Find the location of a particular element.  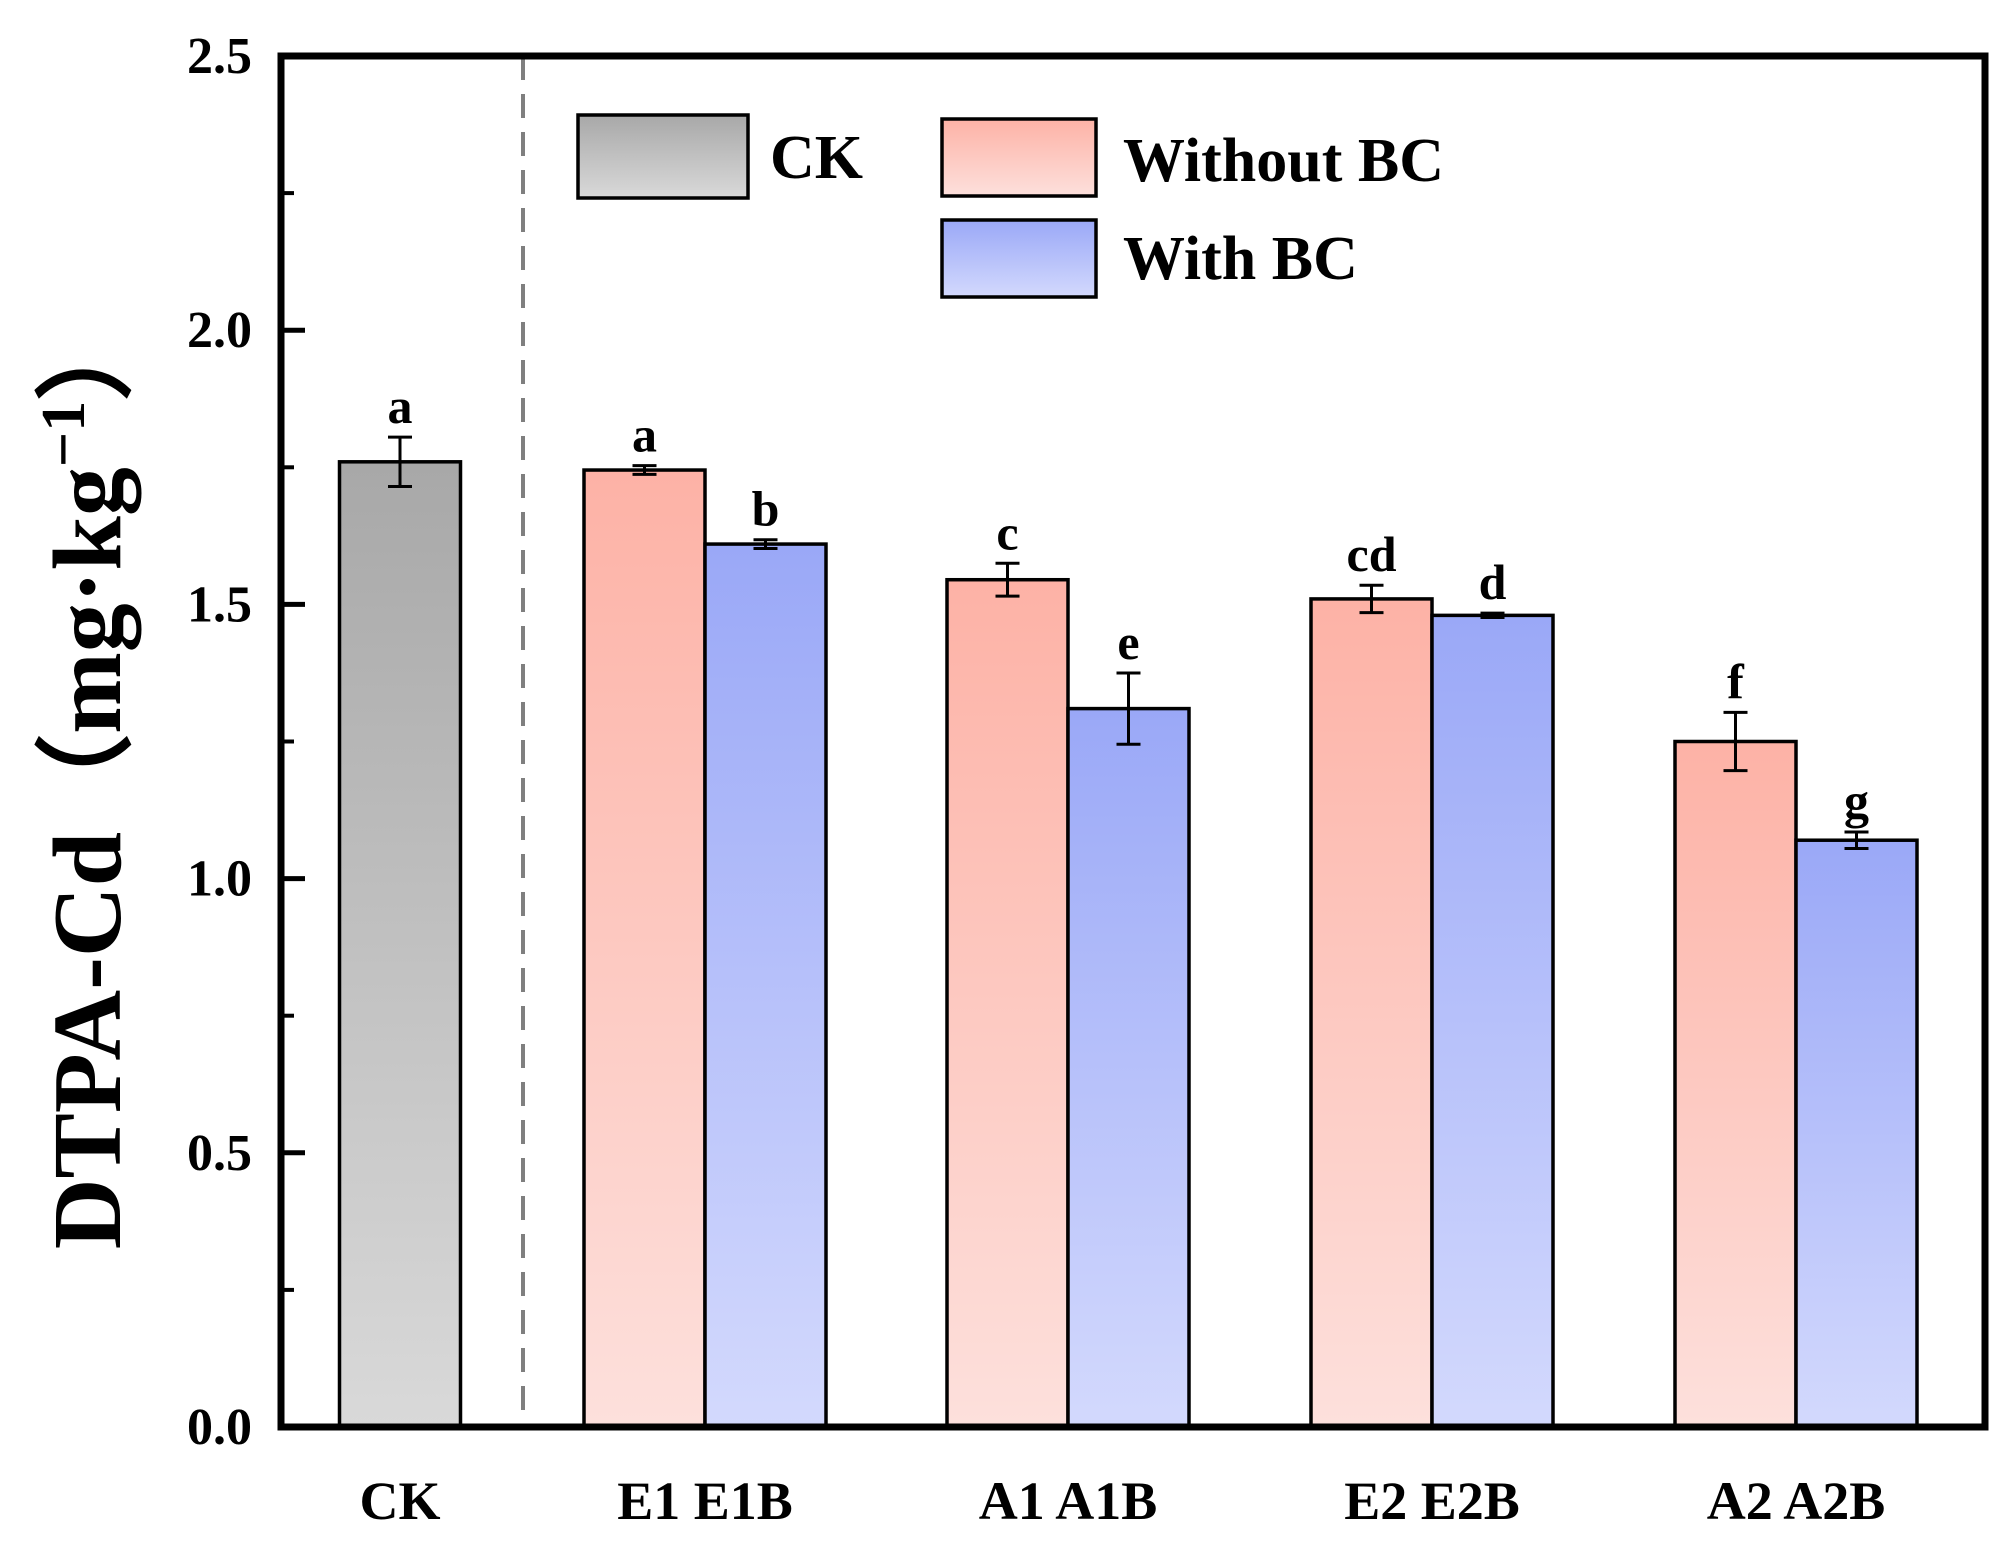

legend-item-with-bc: With BC is located at coordinates (1149, 258).